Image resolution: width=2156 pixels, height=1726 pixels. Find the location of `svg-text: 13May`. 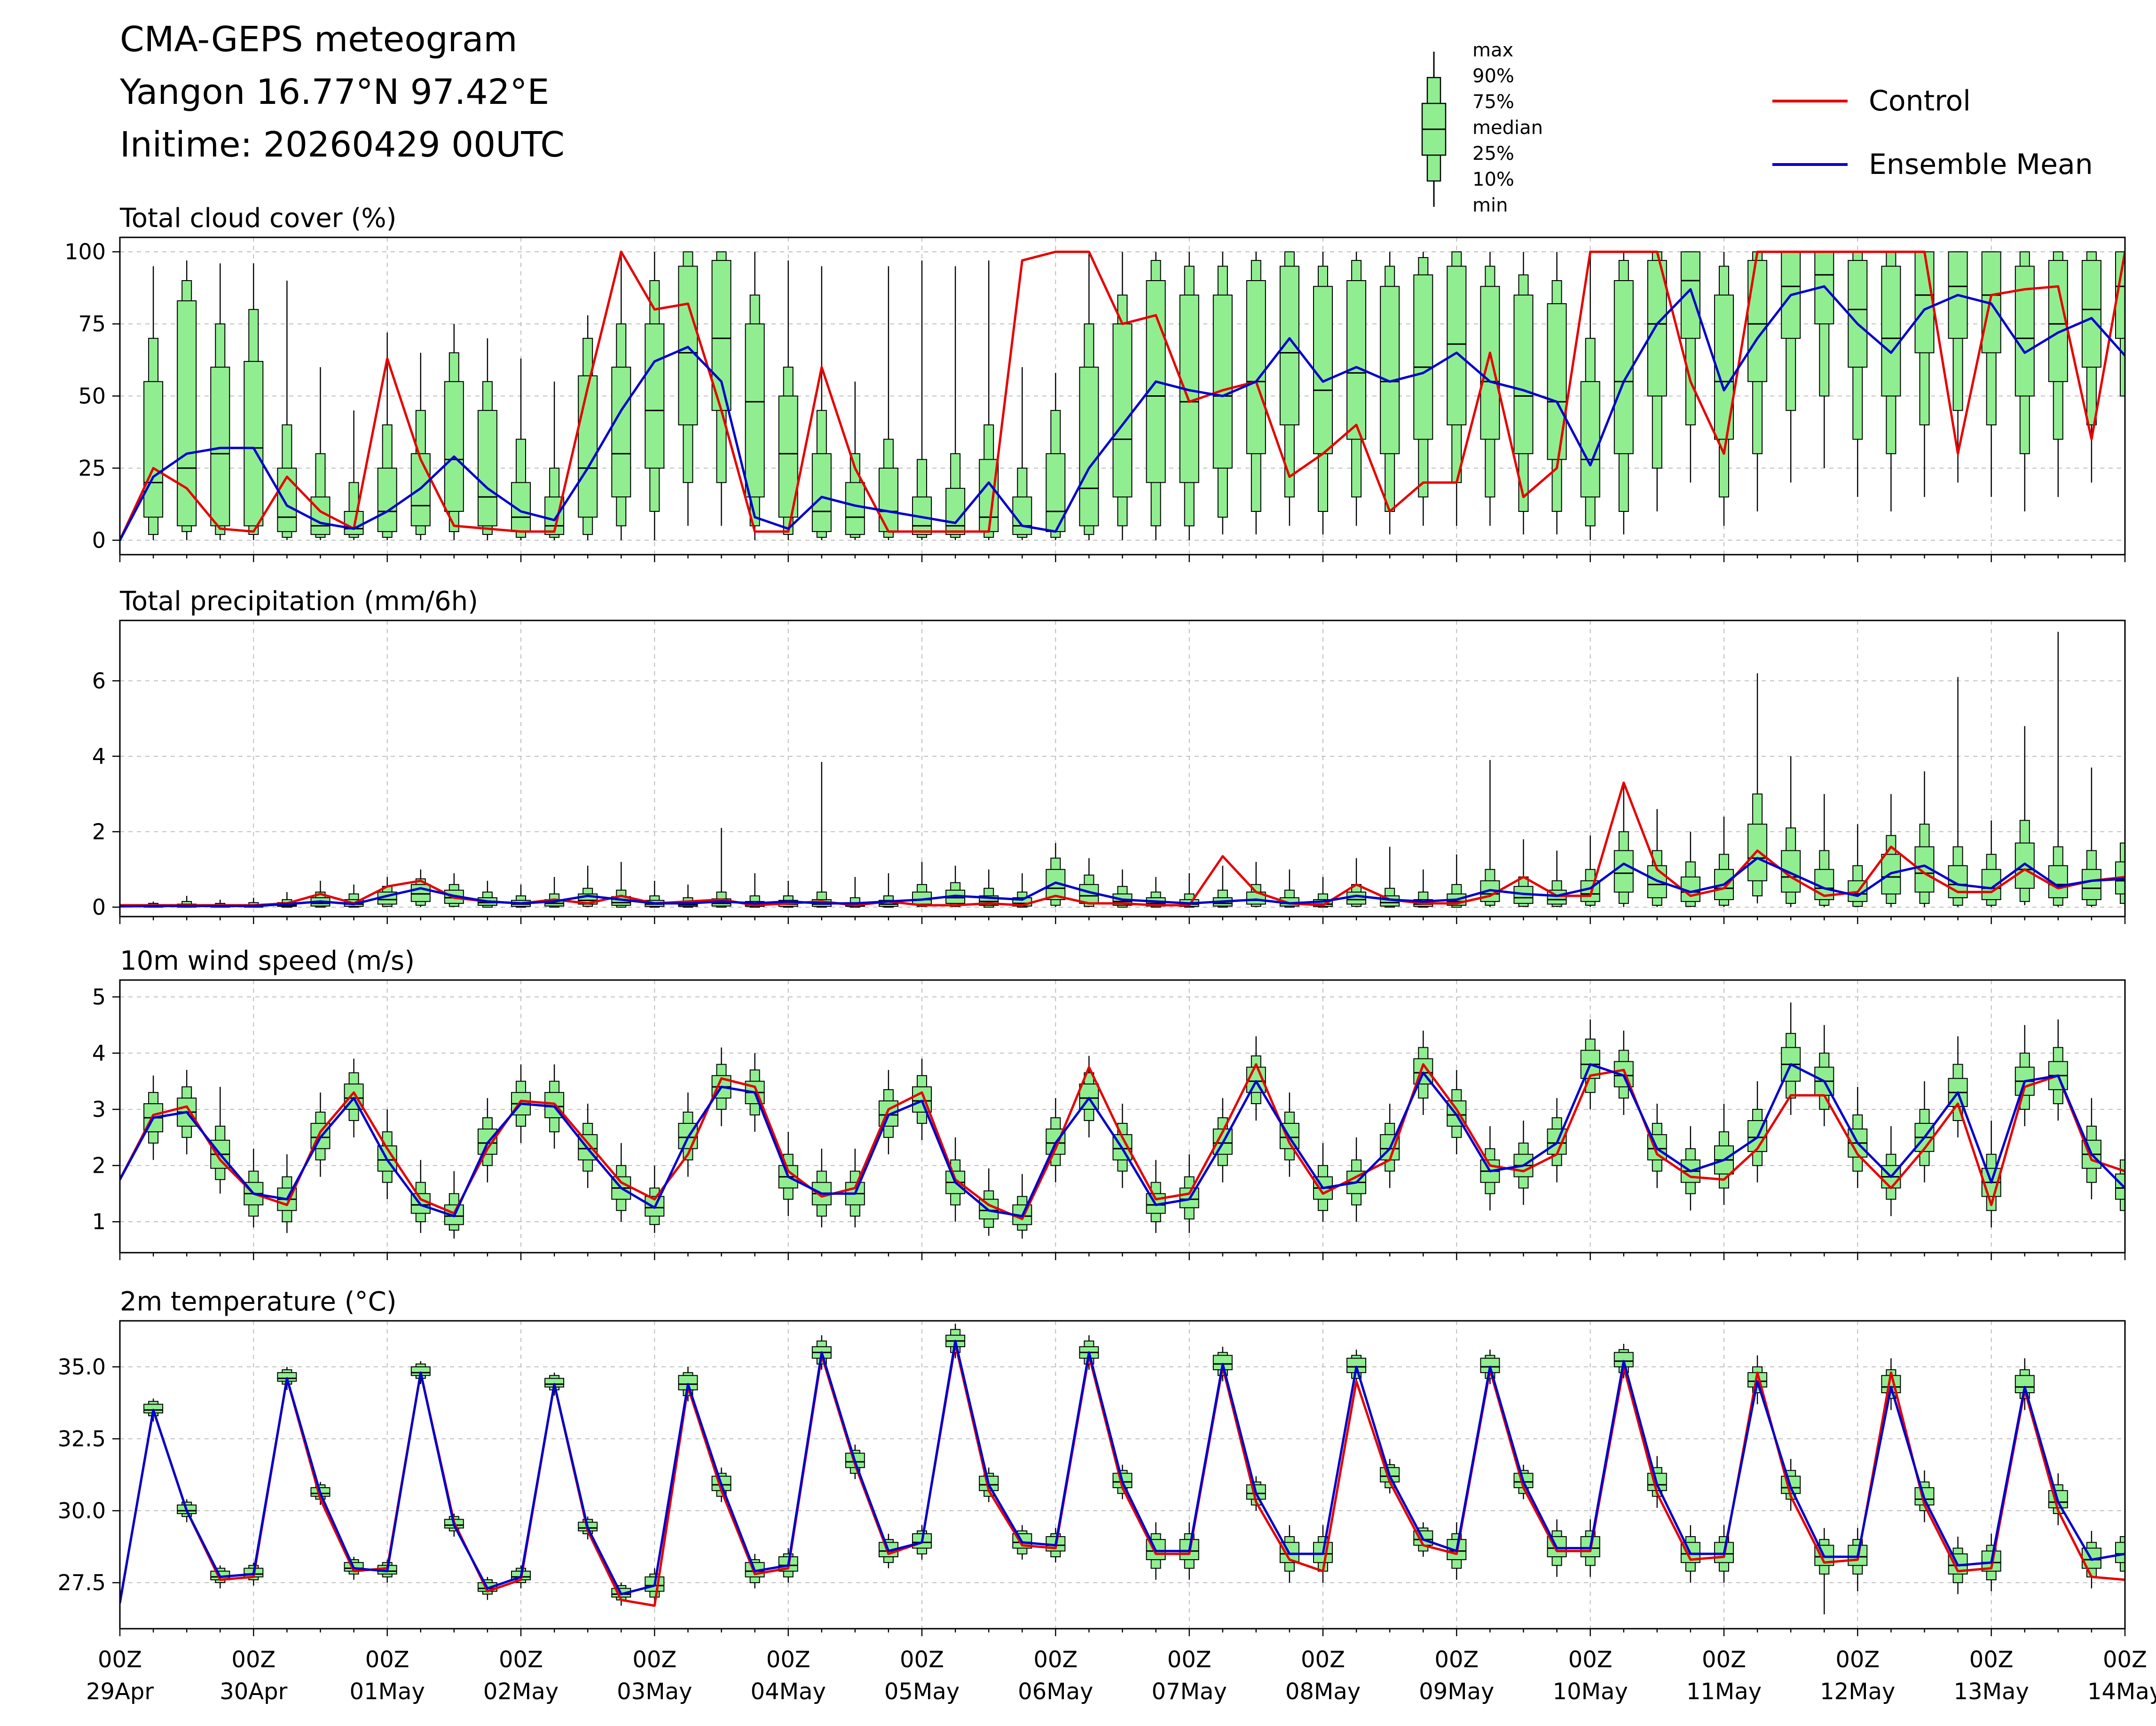

svg-text: 13May is located at coordinates (1992, 1692).